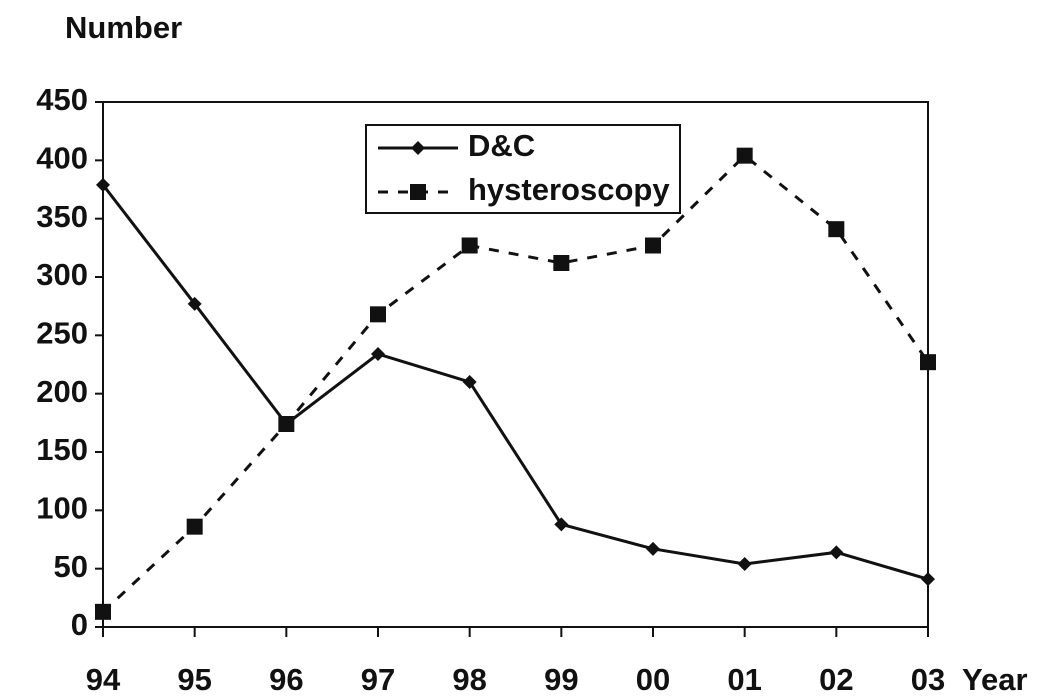 The image size is (1044, 700). Describe the element at coordinates (836, 679) in the screenshot. I see `x-tick-label: 02` at that location.